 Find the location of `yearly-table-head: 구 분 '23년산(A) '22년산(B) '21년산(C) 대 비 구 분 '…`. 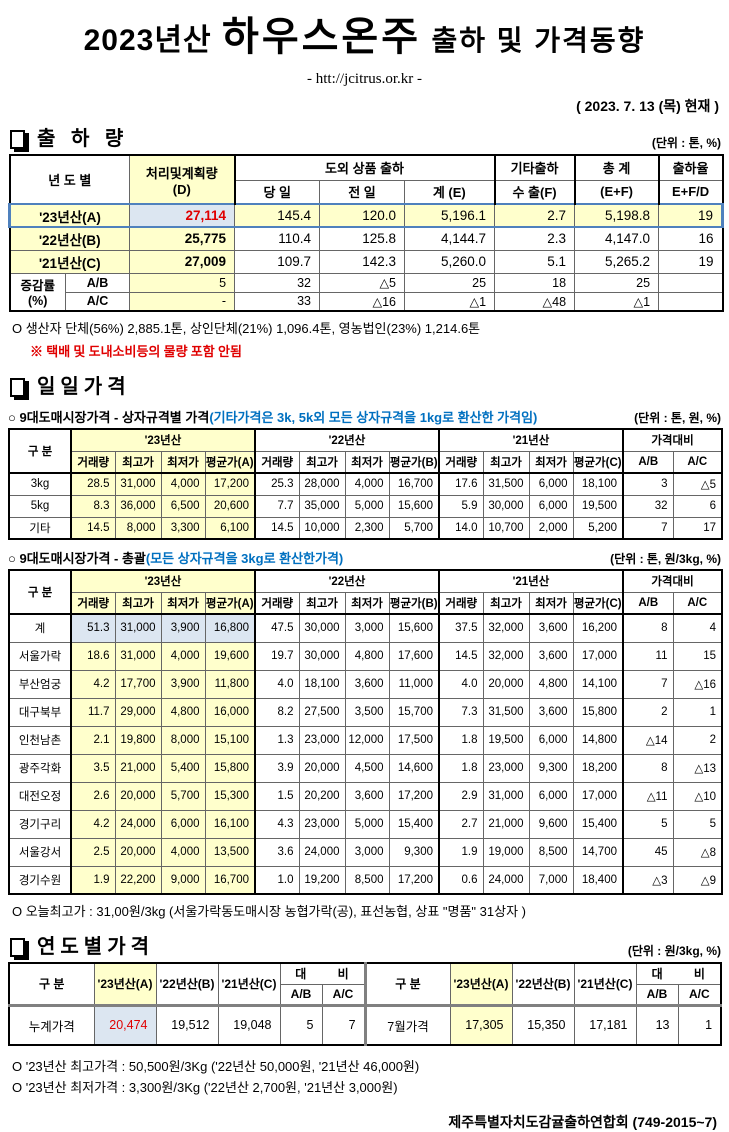

yearly-table-head: 구 분 '23년산(A) '22년산(B) '21년산(C) 대 비 구 분 '… is located at coordinates (365, 984).